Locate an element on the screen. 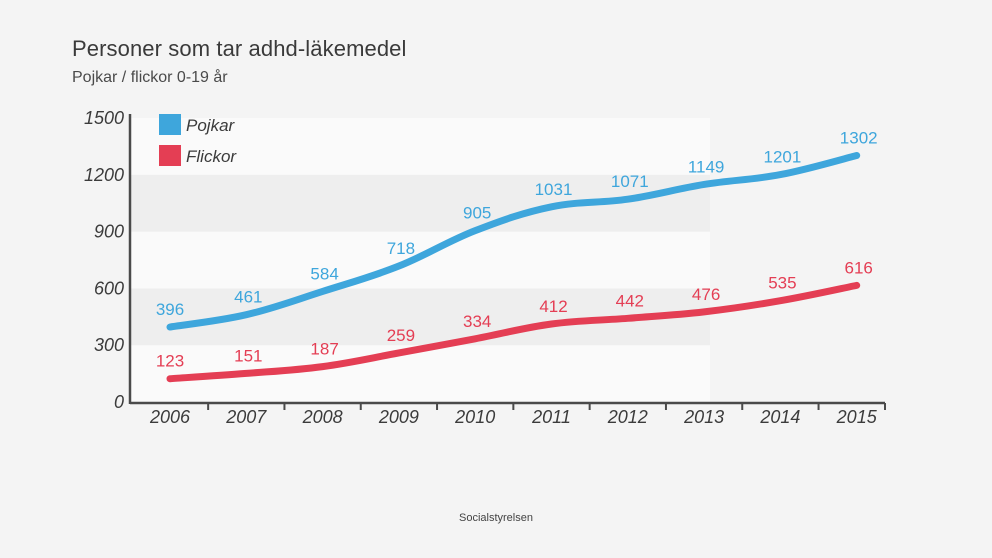 The width and height of the screenshot is (992, 558). data-label-pojkar: 905 is located at coordinates (477, 213).